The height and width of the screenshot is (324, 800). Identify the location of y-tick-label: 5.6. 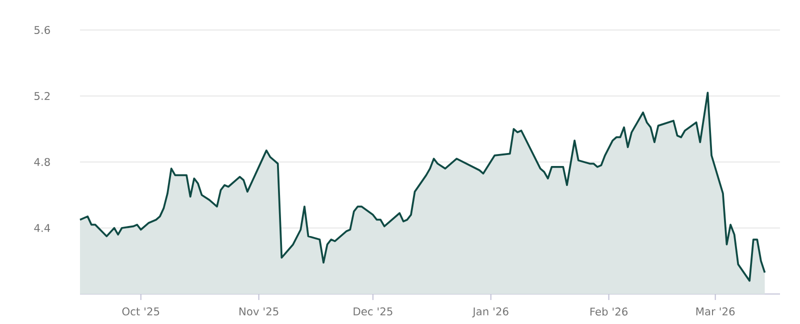
(42, 30).